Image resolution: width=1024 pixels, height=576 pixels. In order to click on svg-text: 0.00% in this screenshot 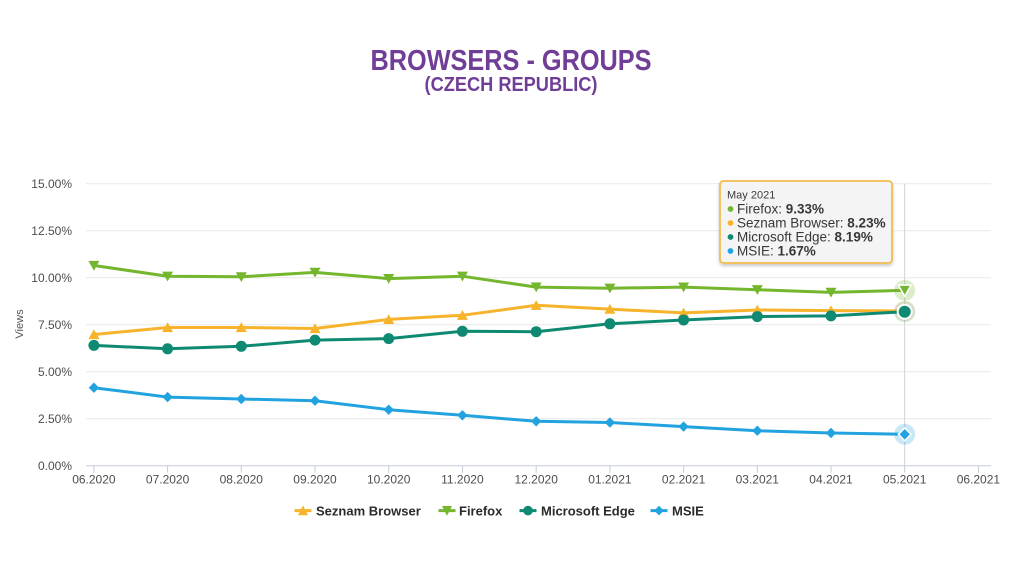, I will do `click(55, 466)`.